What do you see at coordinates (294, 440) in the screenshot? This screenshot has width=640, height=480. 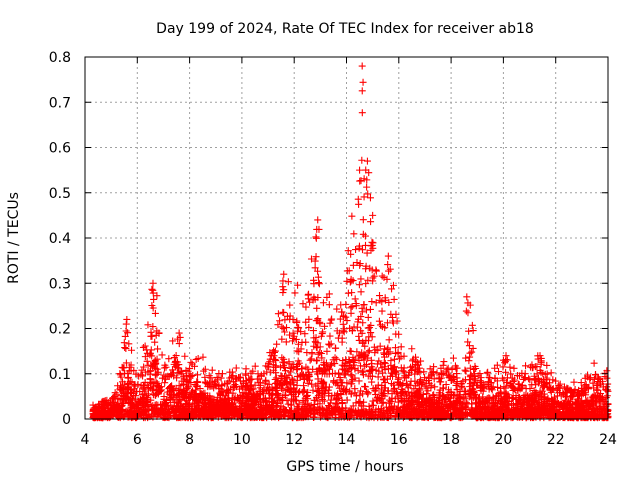 I see `x-tick-label: 12` at bounding box center [294, 440].